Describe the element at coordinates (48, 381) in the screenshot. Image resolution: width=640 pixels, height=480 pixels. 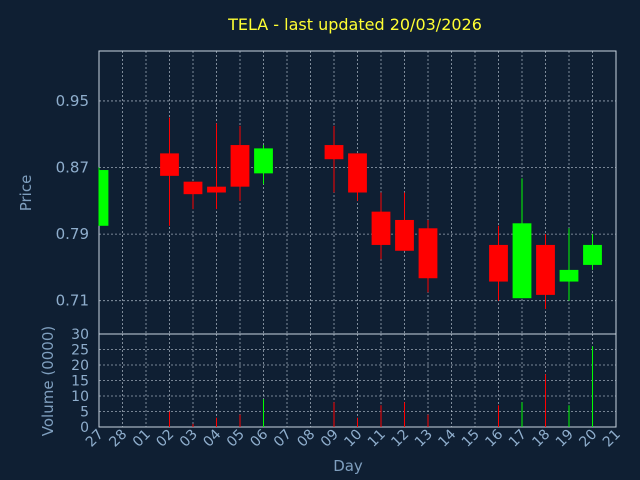
I see `volume-axis-label: Volume (0000)` at that location.